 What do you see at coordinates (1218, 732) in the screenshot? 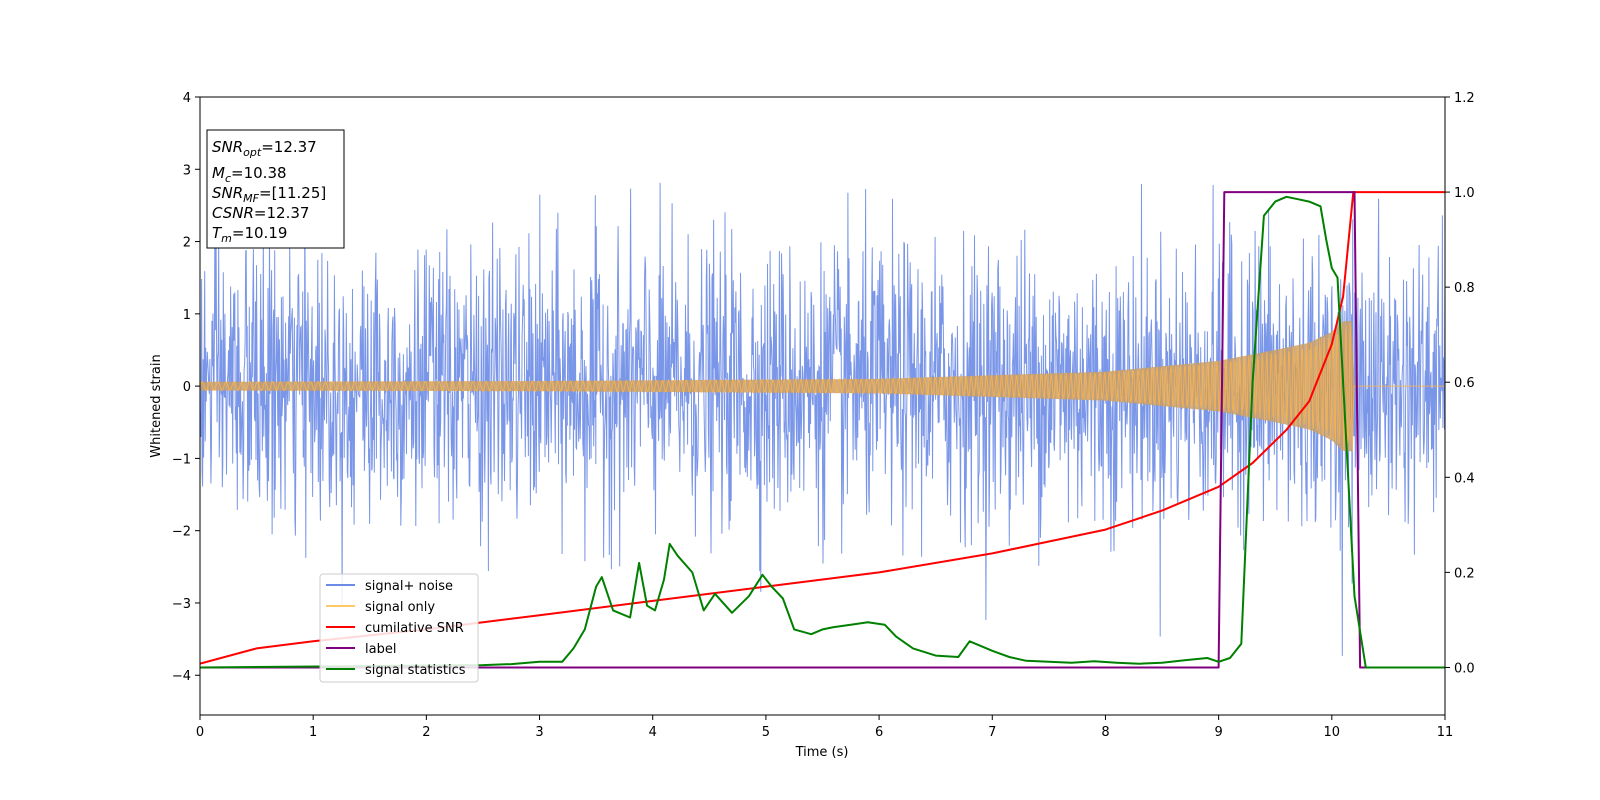
I see `x-tick-label: 9` at bounding box center [1218, 732].